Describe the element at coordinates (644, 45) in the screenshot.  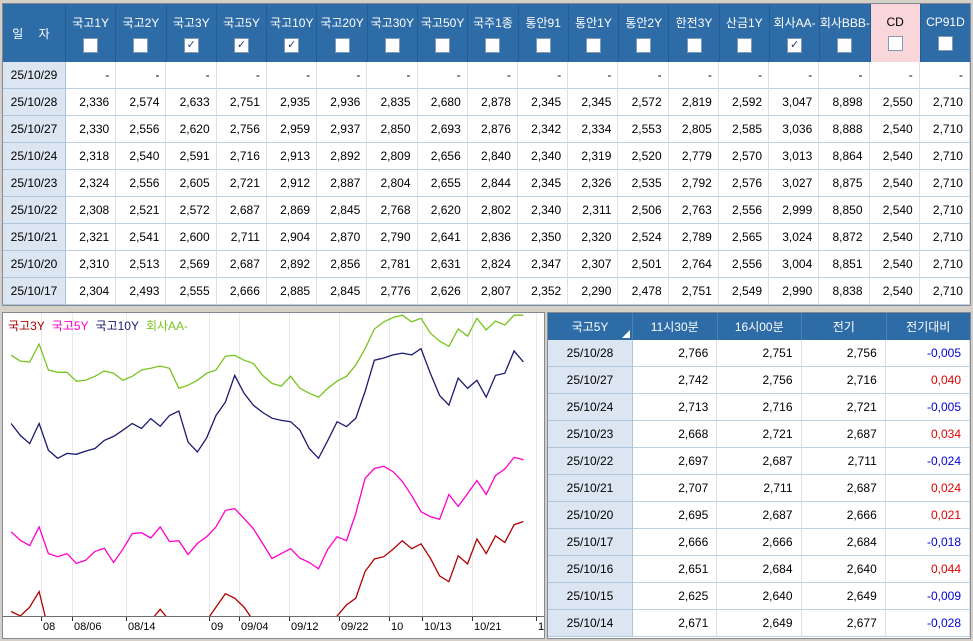
I see `column-checkbox-통안2Y` at that location.